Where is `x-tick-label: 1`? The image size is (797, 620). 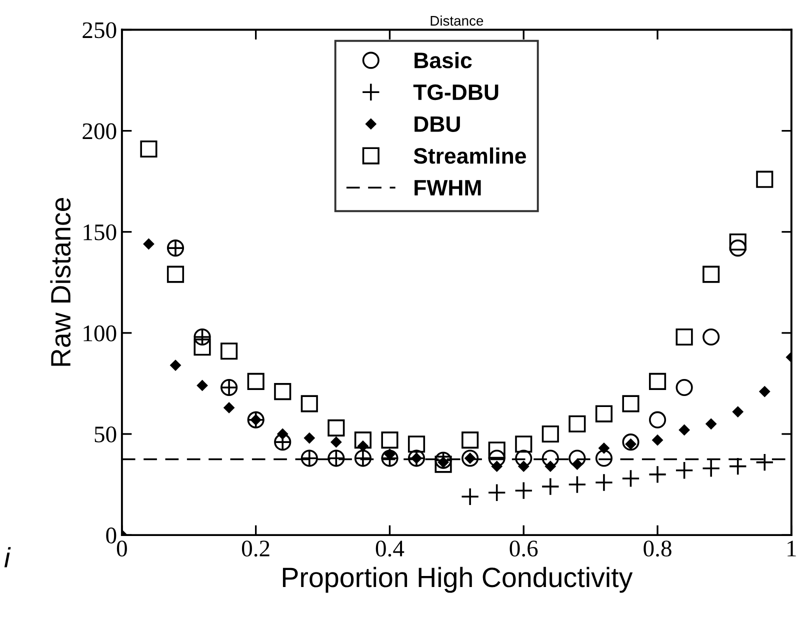
x-tick-label: 1 is located at coordinates (792, 548).